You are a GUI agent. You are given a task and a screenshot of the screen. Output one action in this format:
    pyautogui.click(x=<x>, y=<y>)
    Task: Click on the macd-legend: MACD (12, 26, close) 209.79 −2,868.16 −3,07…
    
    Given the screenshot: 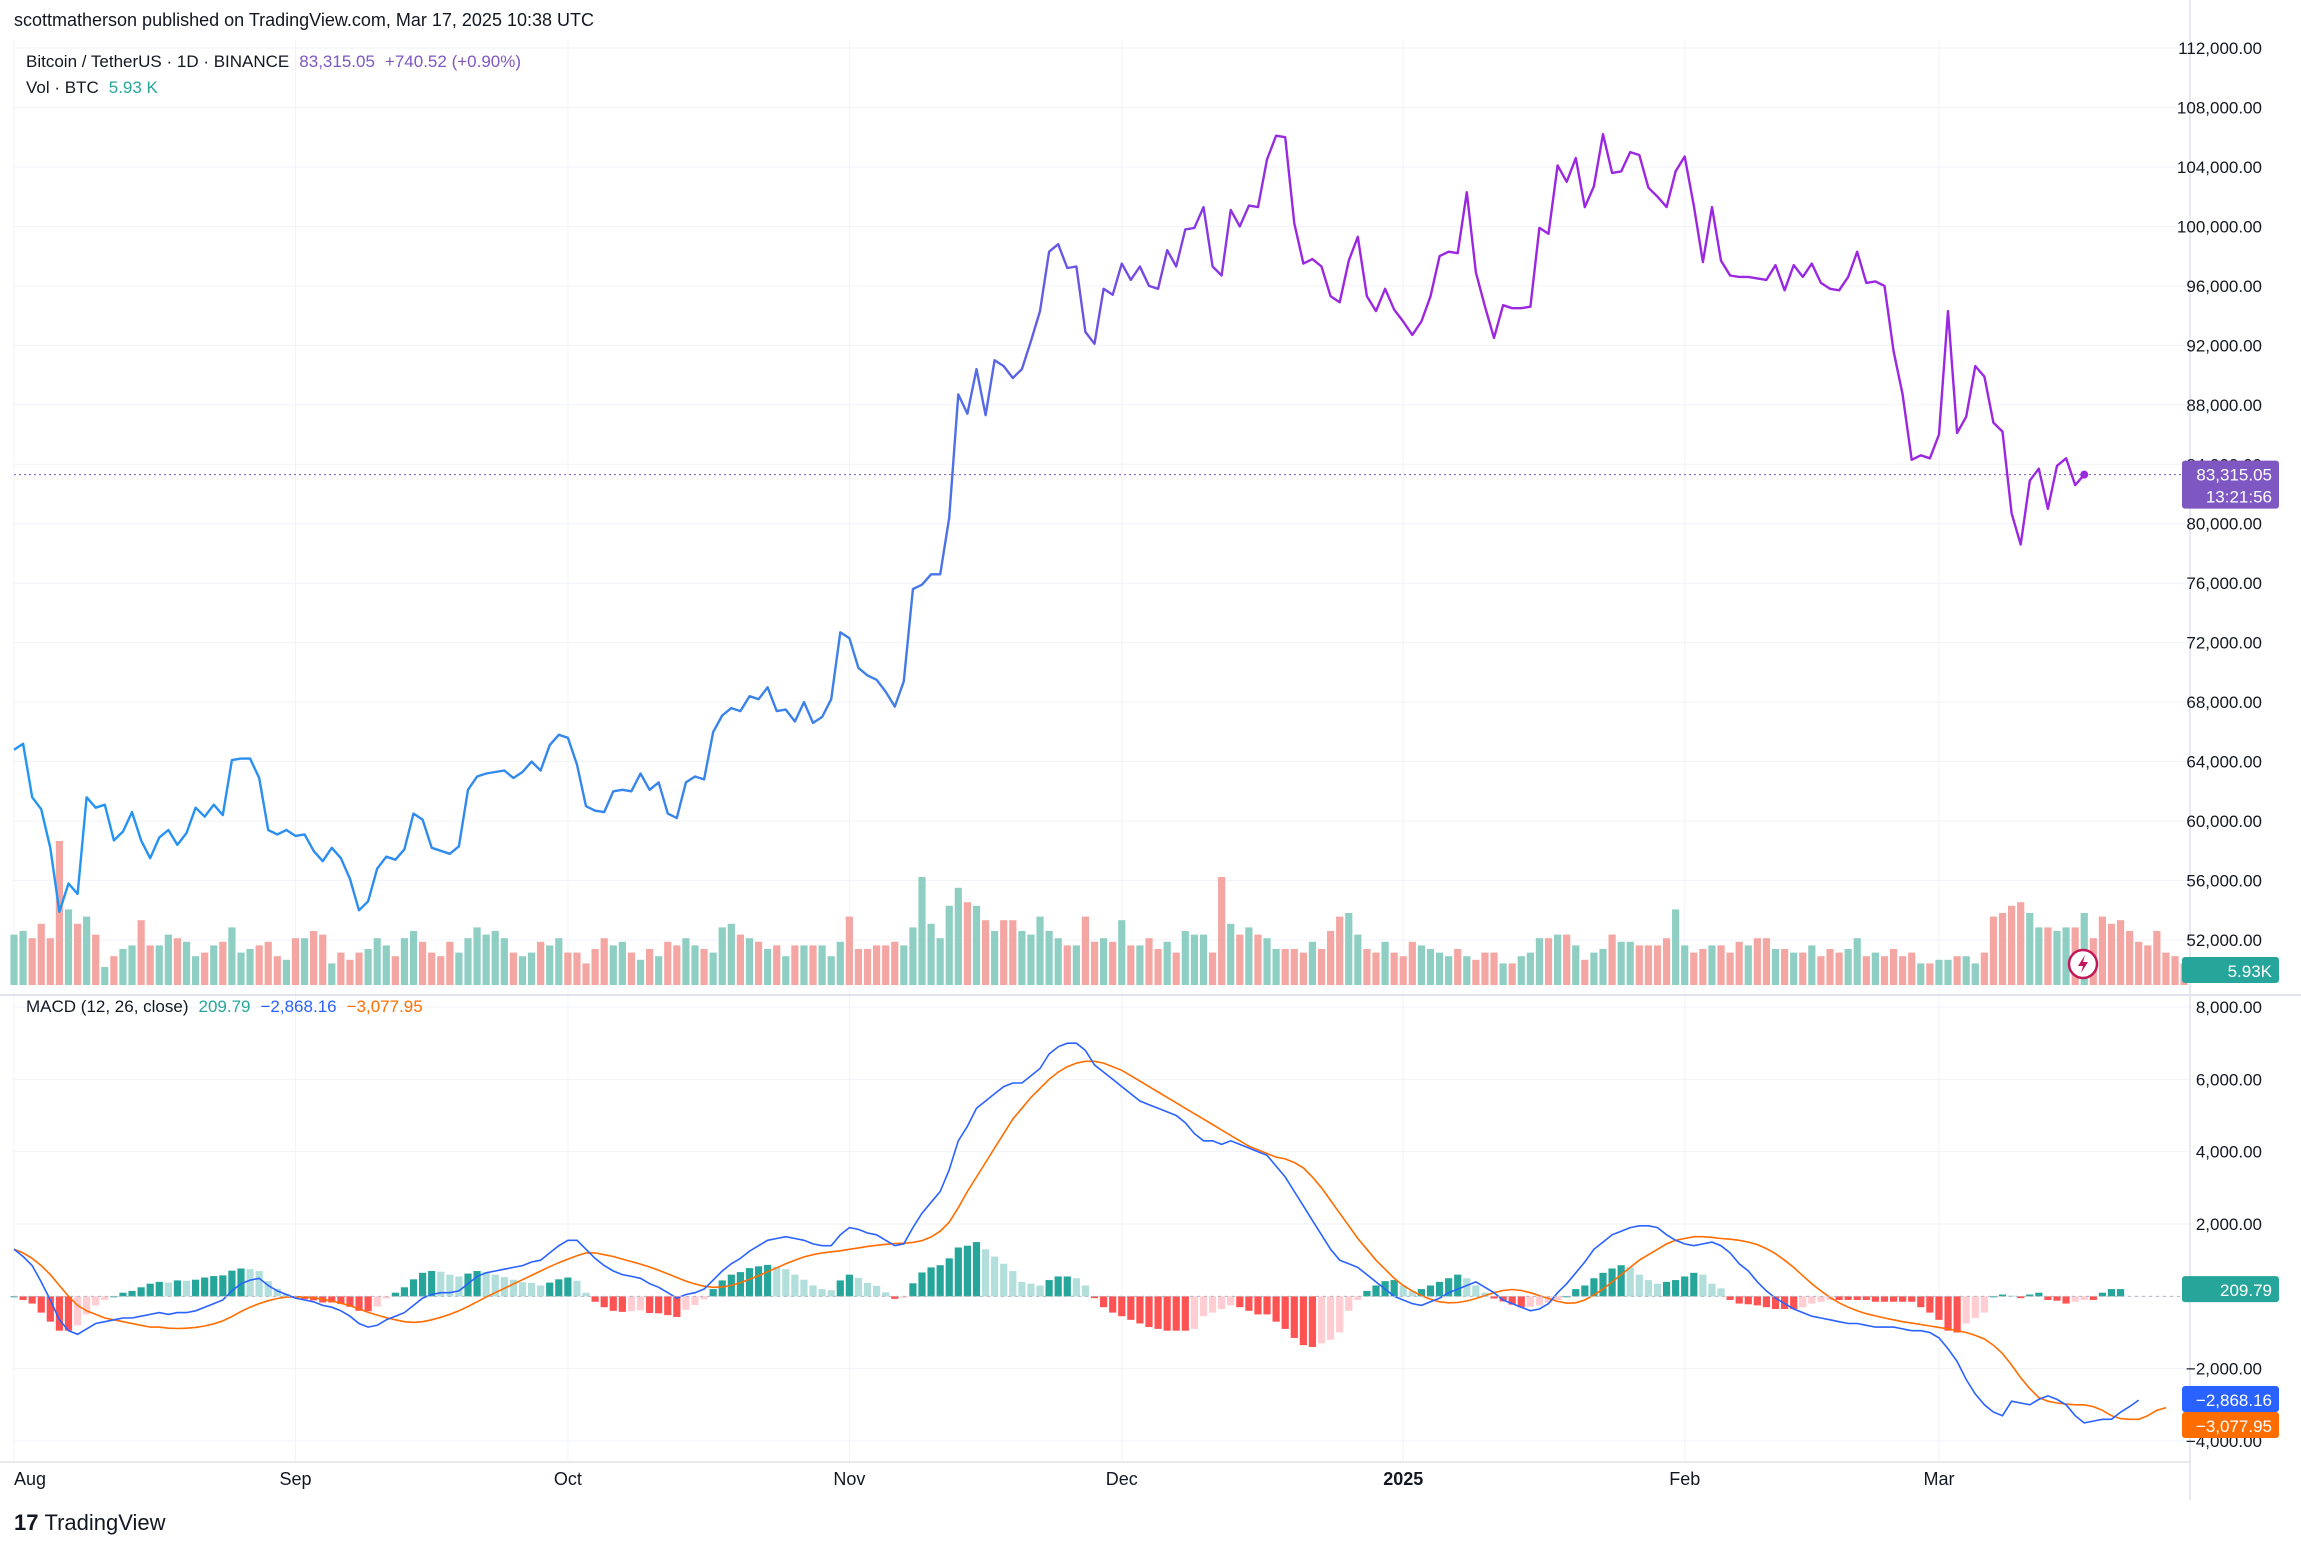 What is the action you would take?
    pyautogui.click(x=229, y=1007)
    